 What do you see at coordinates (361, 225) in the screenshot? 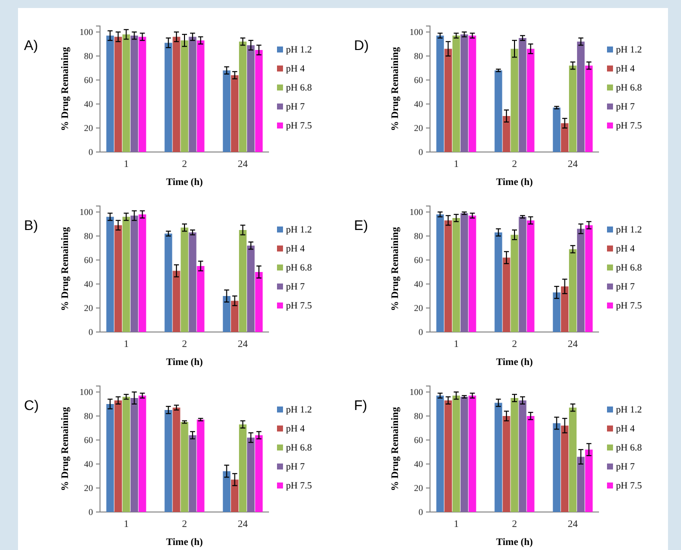
I see `text: E)` at bounding box center [361, 225].